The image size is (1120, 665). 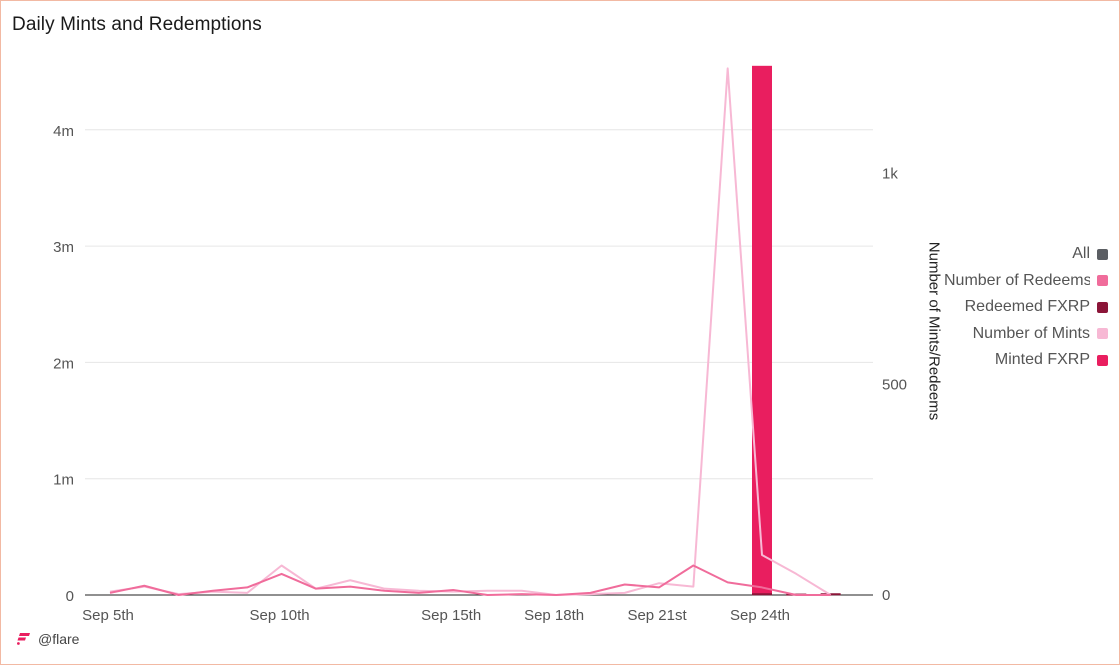 What do you see at coordinates (23, 639) in the screenshot?
I see `flare-logo-icon` at bounding box center [23, 639].